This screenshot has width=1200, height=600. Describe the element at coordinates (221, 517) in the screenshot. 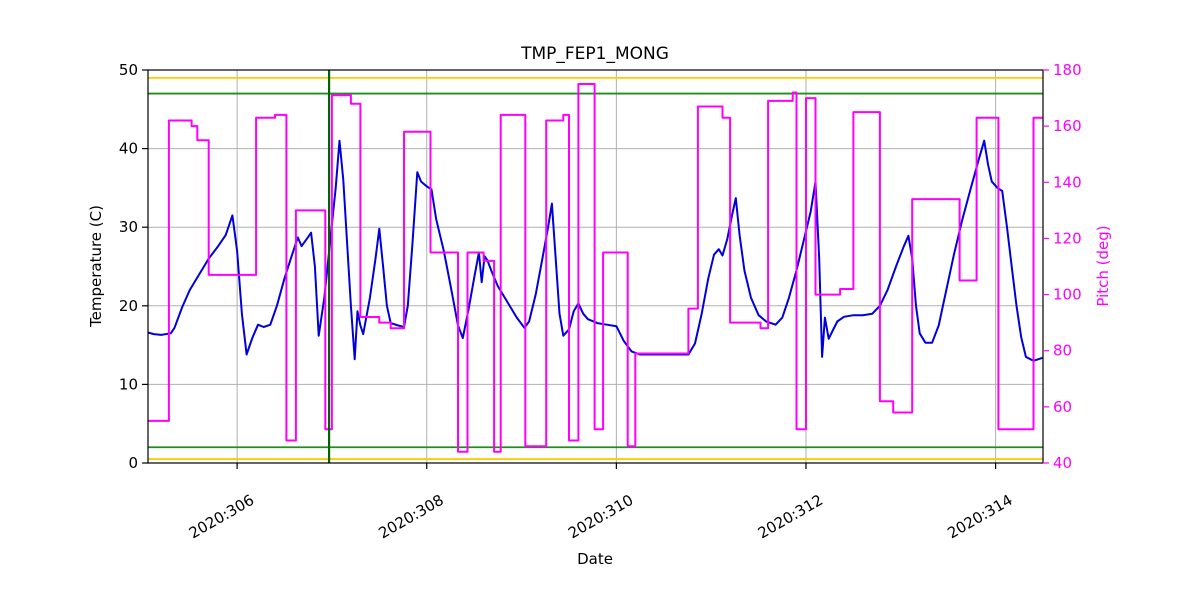

I see `x-tick-label: 2020:306` at that location.